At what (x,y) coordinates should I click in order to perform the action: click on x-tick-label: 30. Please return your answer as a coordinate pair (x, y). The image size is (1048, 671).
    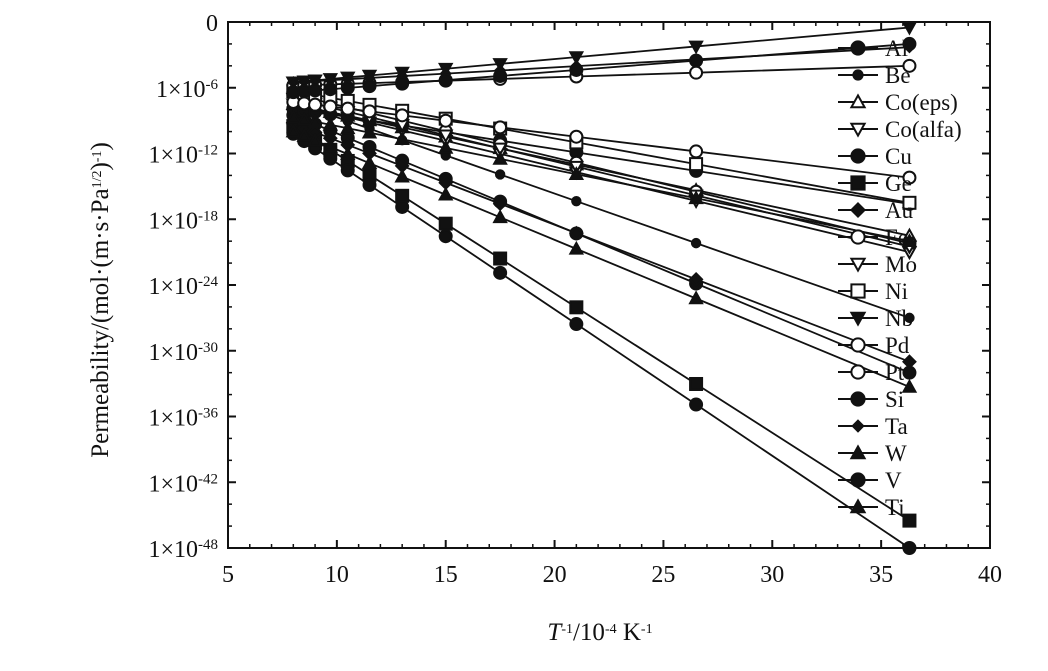
    Looking at the image, I should click on (772, 575).